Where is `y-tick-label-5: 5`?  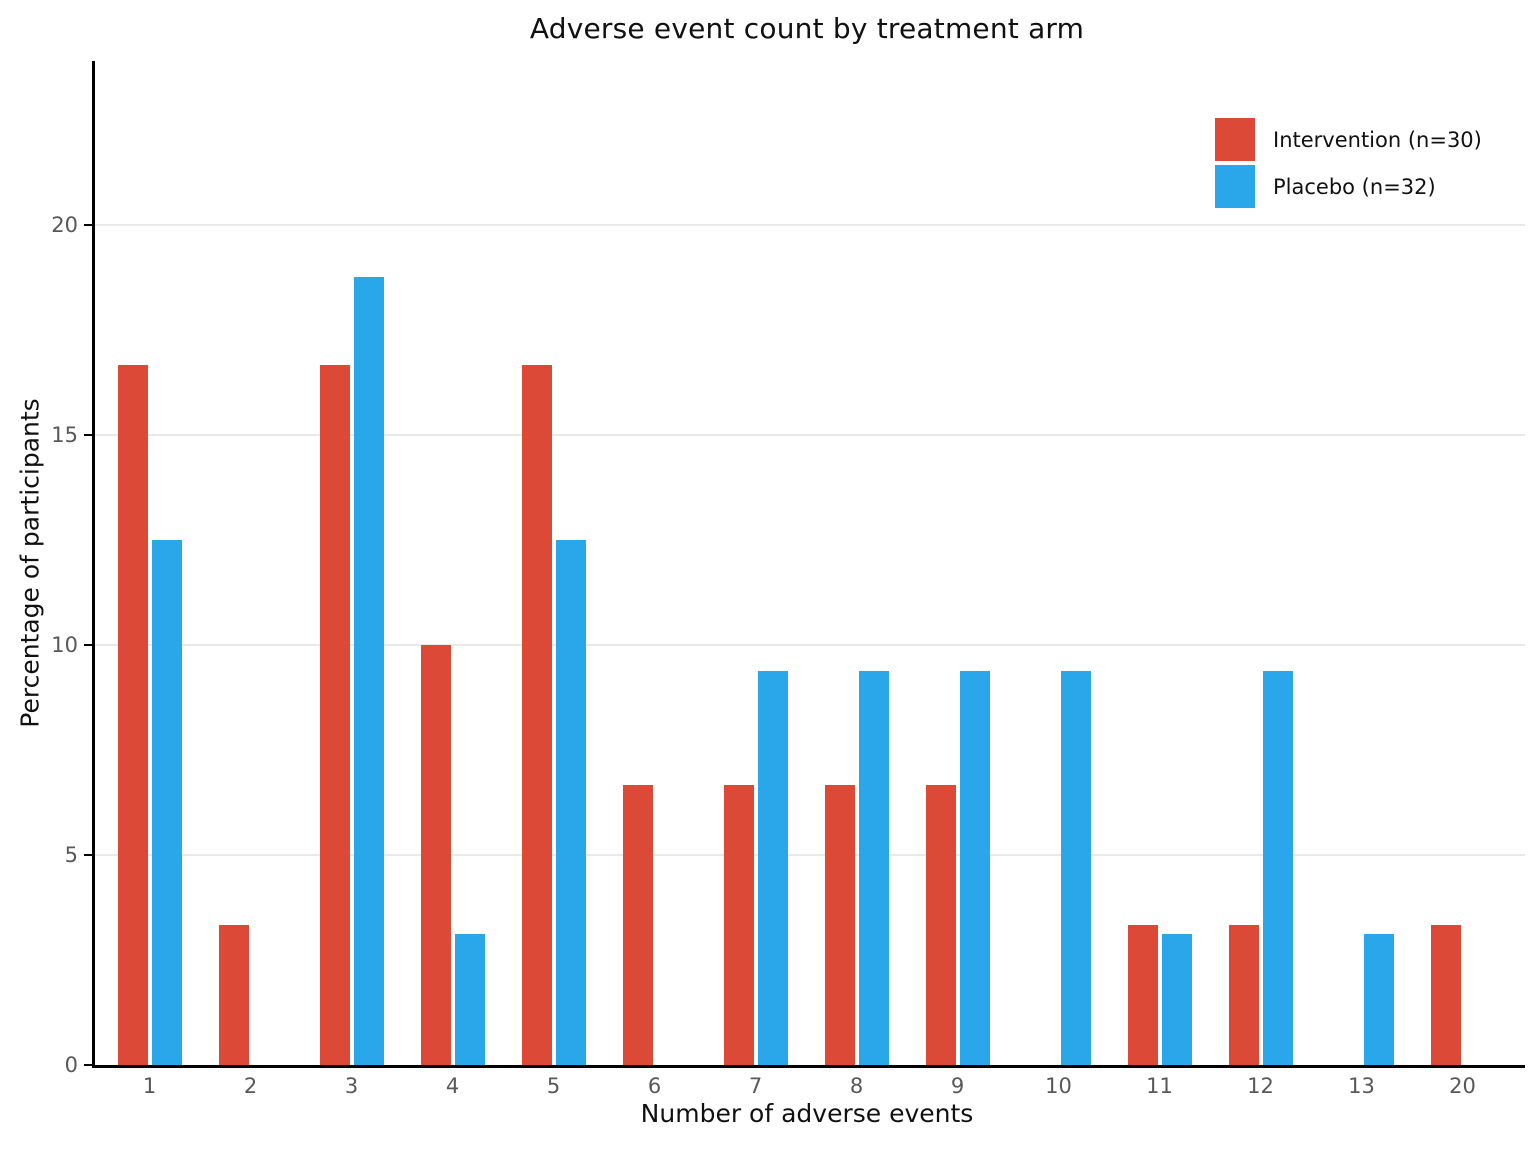
y-tick-label-5: 5 is located at coordinates (71, 854).